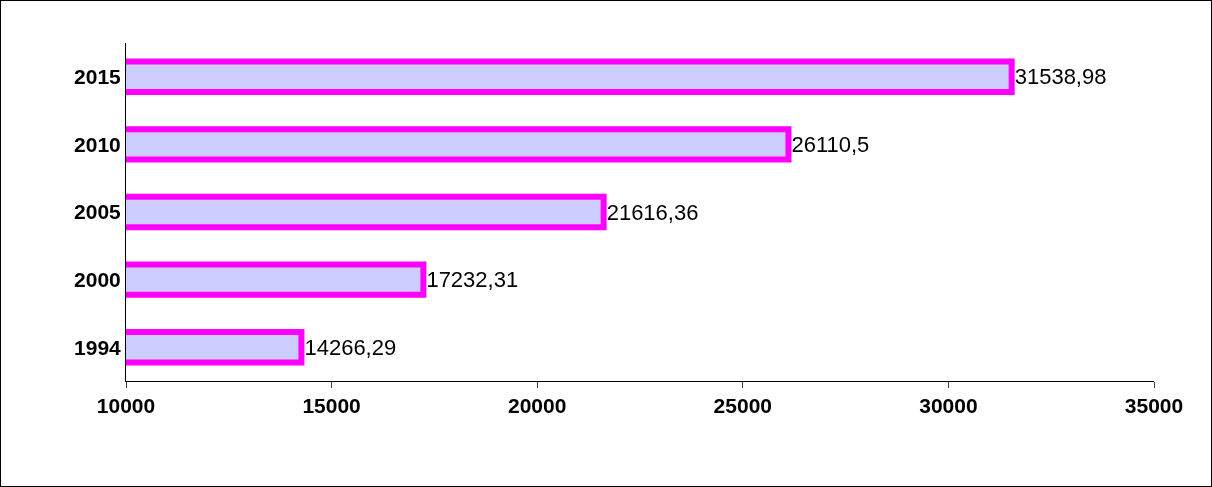 This screenshot has height=487, width=1212. I want to click on x-tick-label: 15000, so click(331, 406).